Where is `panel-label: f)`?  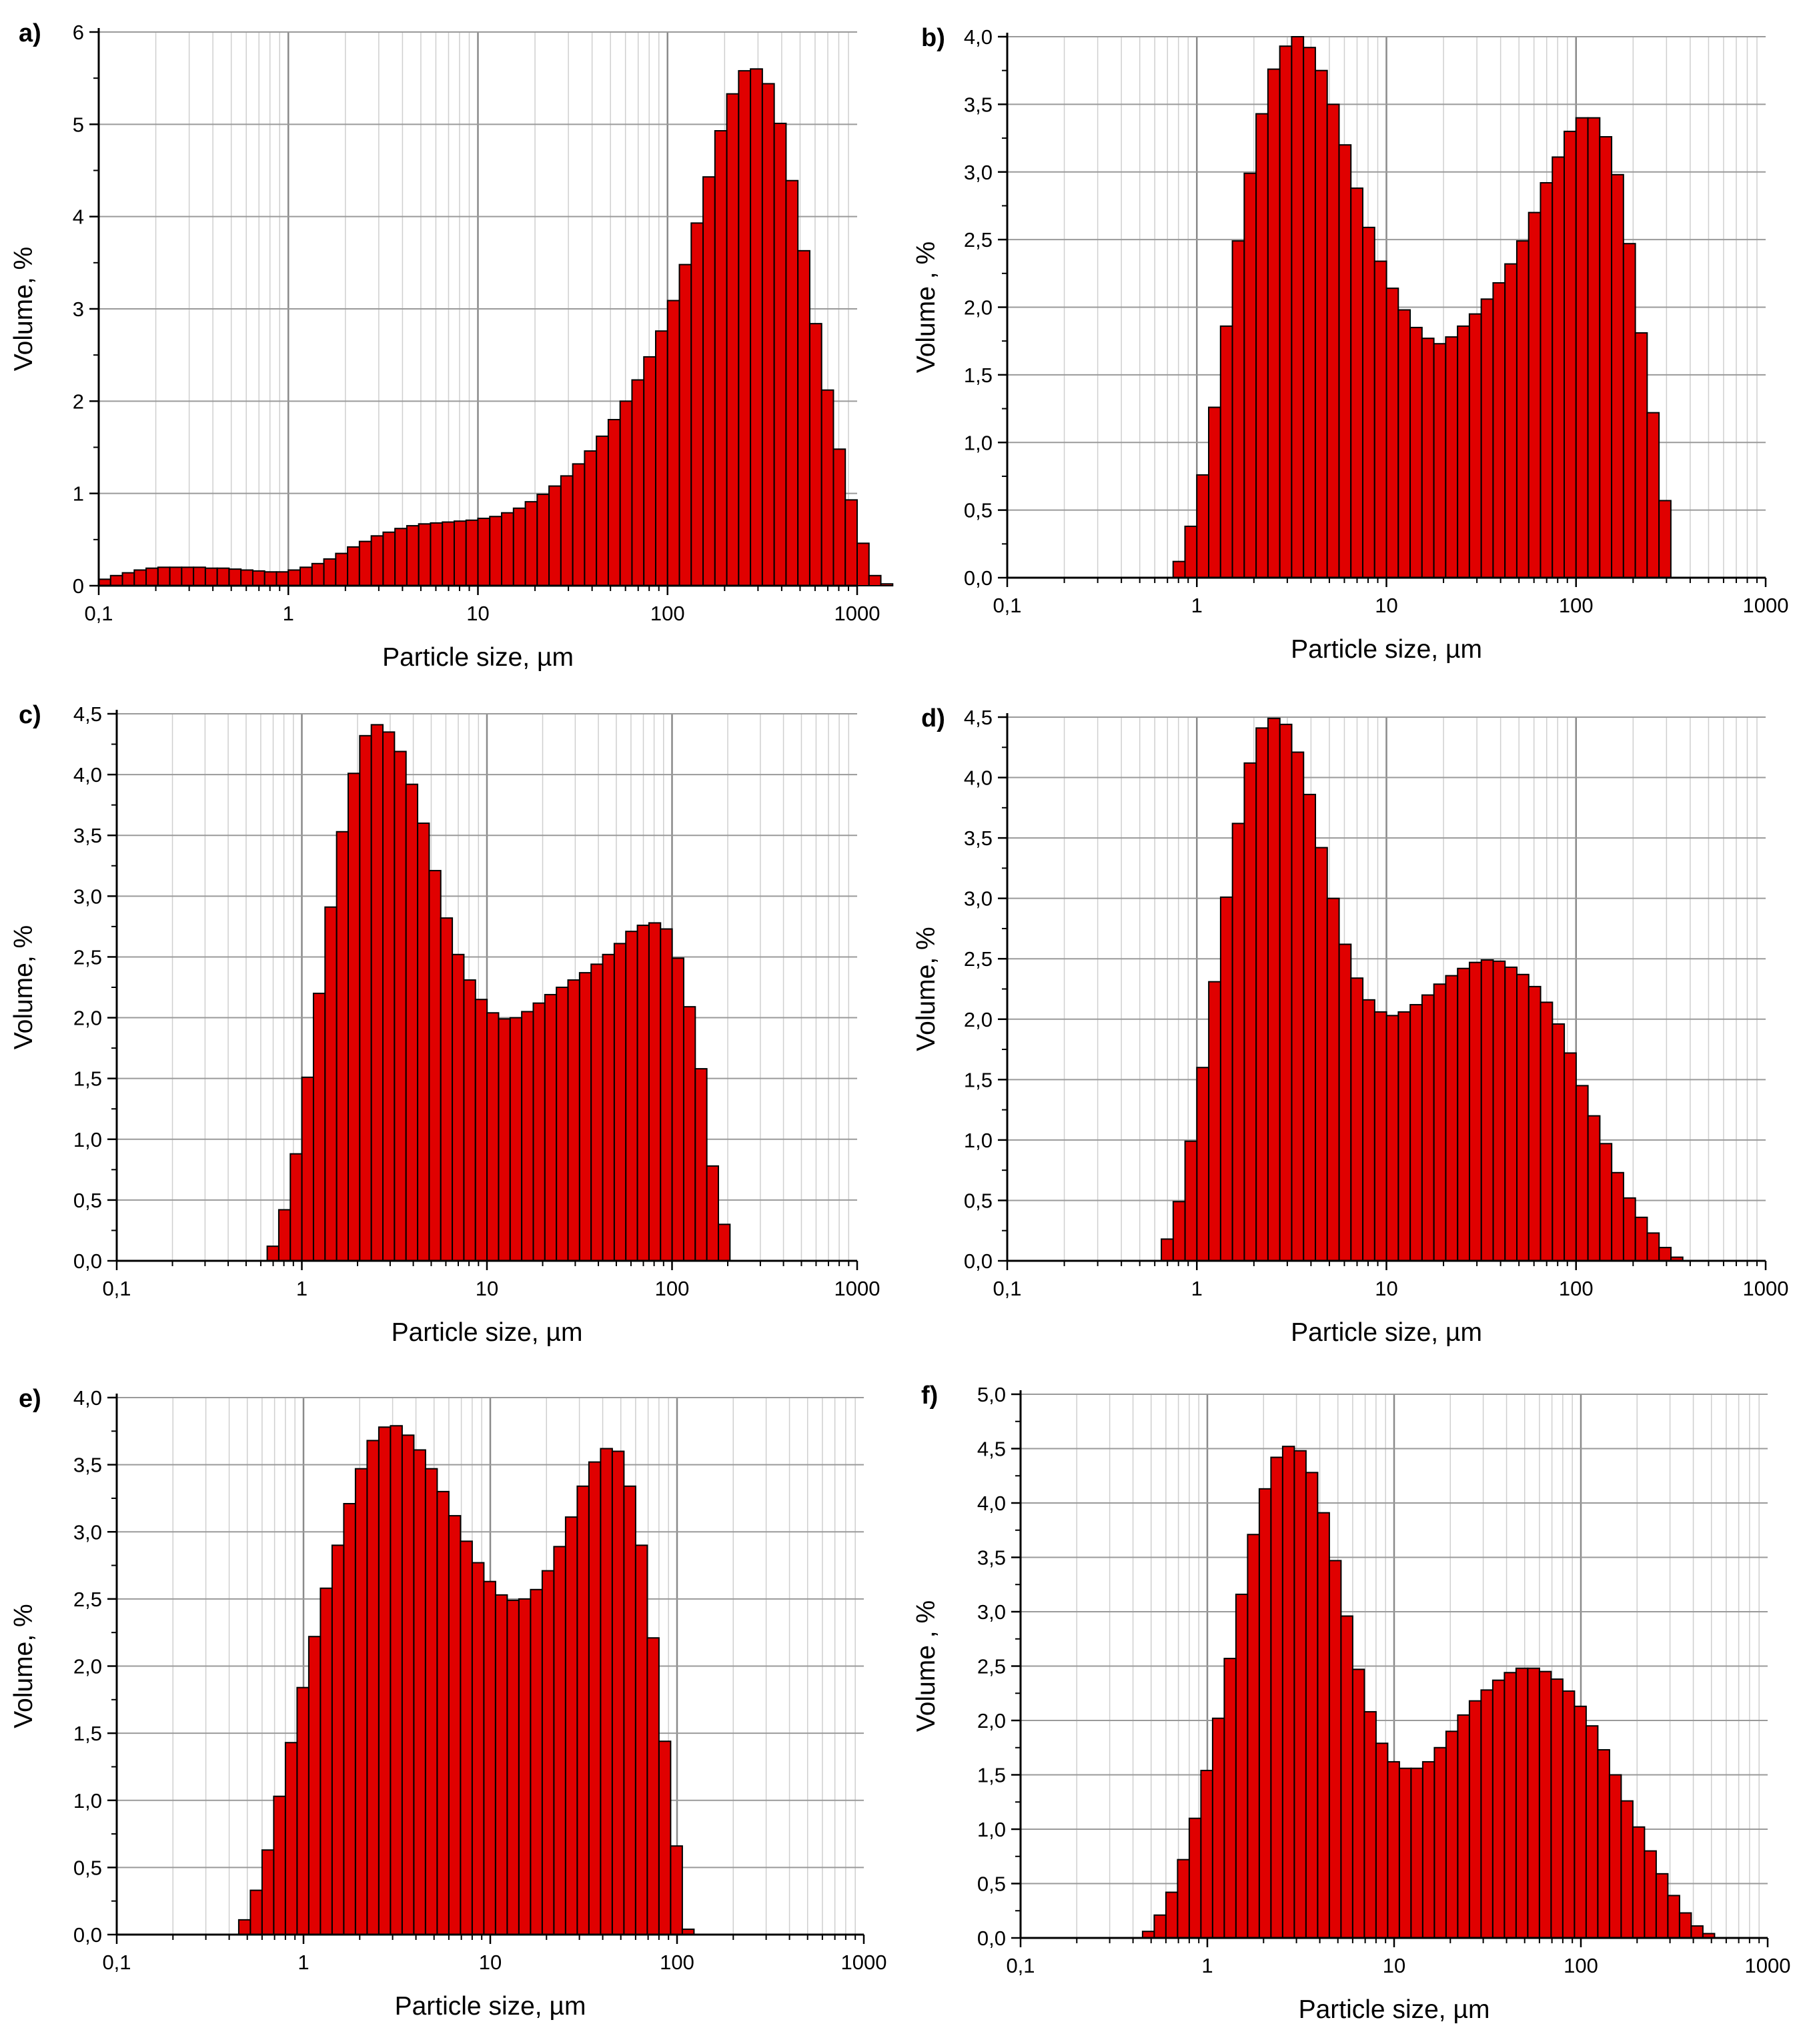
panel-label: f) is located at coordinates (929, 1396).